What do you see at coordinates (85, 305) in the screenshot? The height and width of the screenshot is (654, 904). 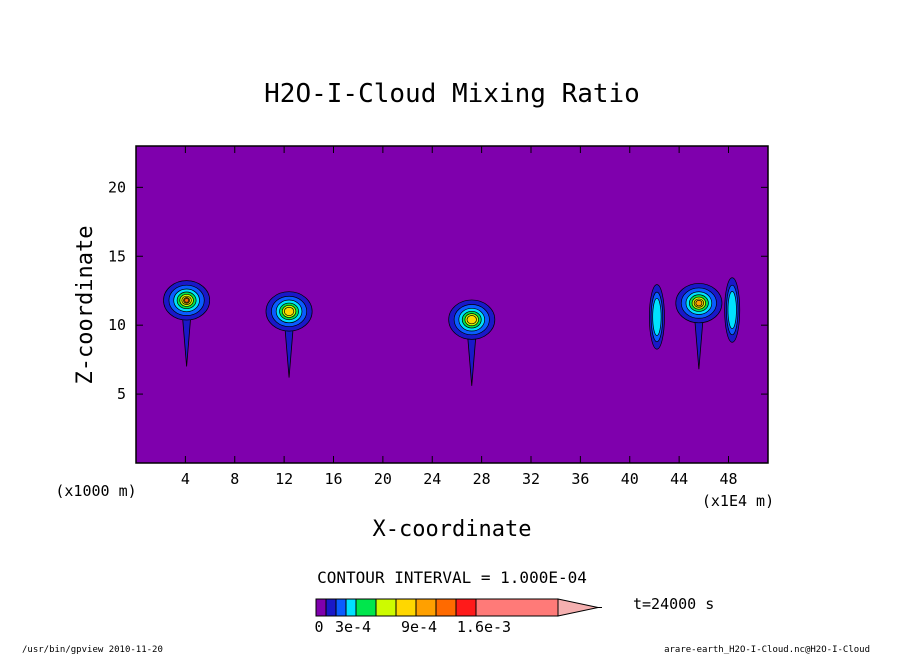 I see `y-axis-label: Z-coordinate` at bounding box center [85, 305].